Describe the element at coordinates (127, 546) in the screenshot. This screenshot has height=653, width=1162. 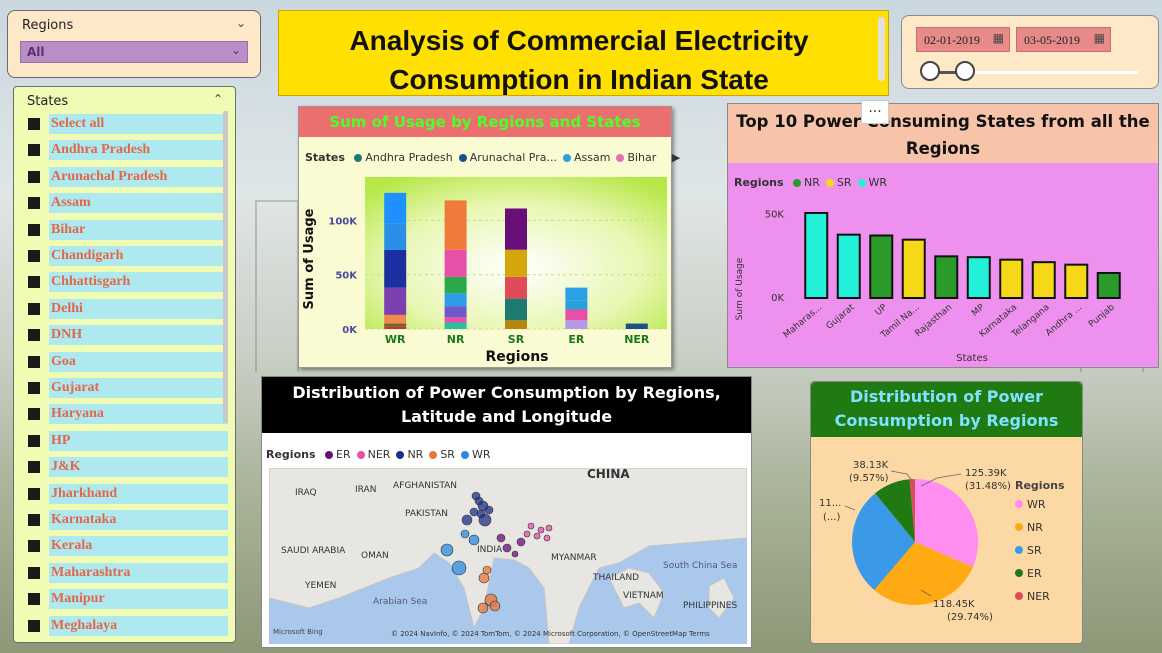
I see `state-item: Kerala` at that location.